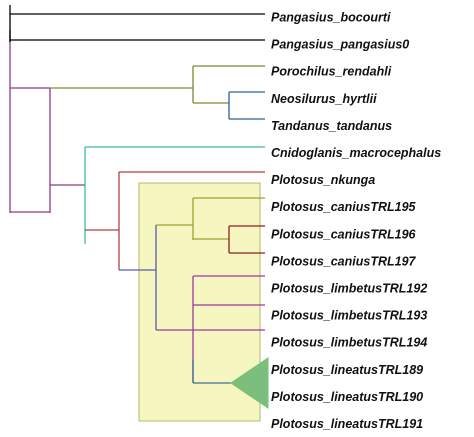  I want to click on taxon-label: Plotosus_caniusTRL195, so click(344, 207).